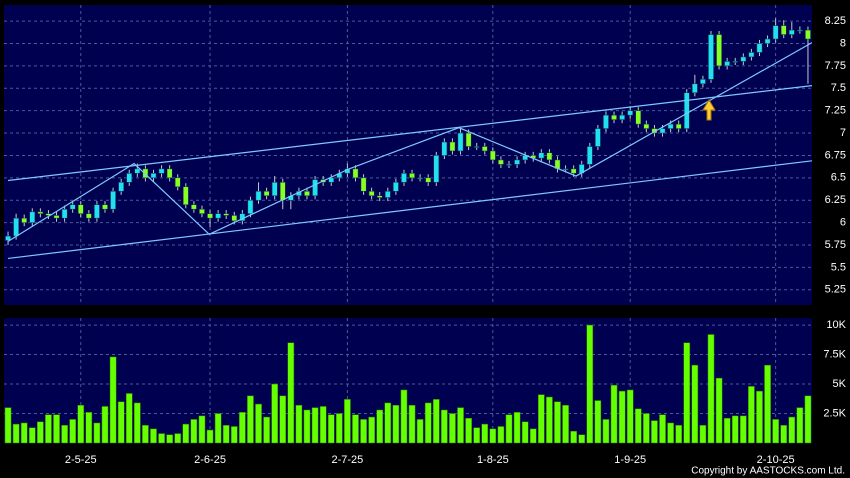  Describe the element at coordinates (838, 267) in the screenshot. I see `y-tick-label: 5.5` at that location.